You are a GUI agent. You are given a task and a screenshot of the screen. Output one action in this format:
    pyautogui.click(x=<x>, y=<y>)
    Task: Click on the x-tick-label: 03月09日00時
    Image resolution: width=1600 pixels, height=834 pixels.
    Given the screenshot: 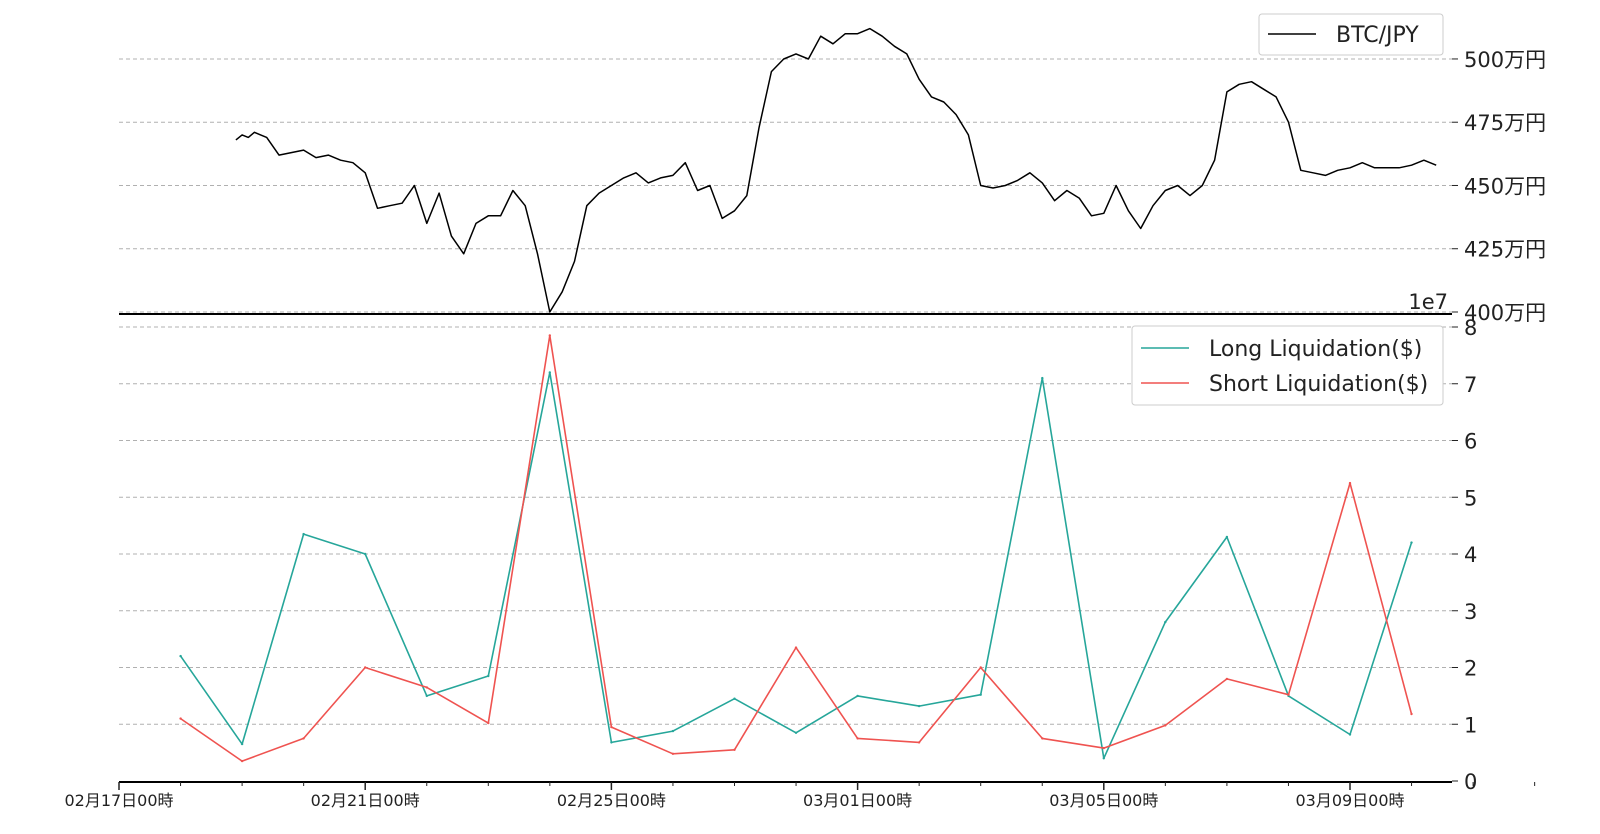 What is the action you would take?
    pyautogui.click(x=1349, y=800)
    